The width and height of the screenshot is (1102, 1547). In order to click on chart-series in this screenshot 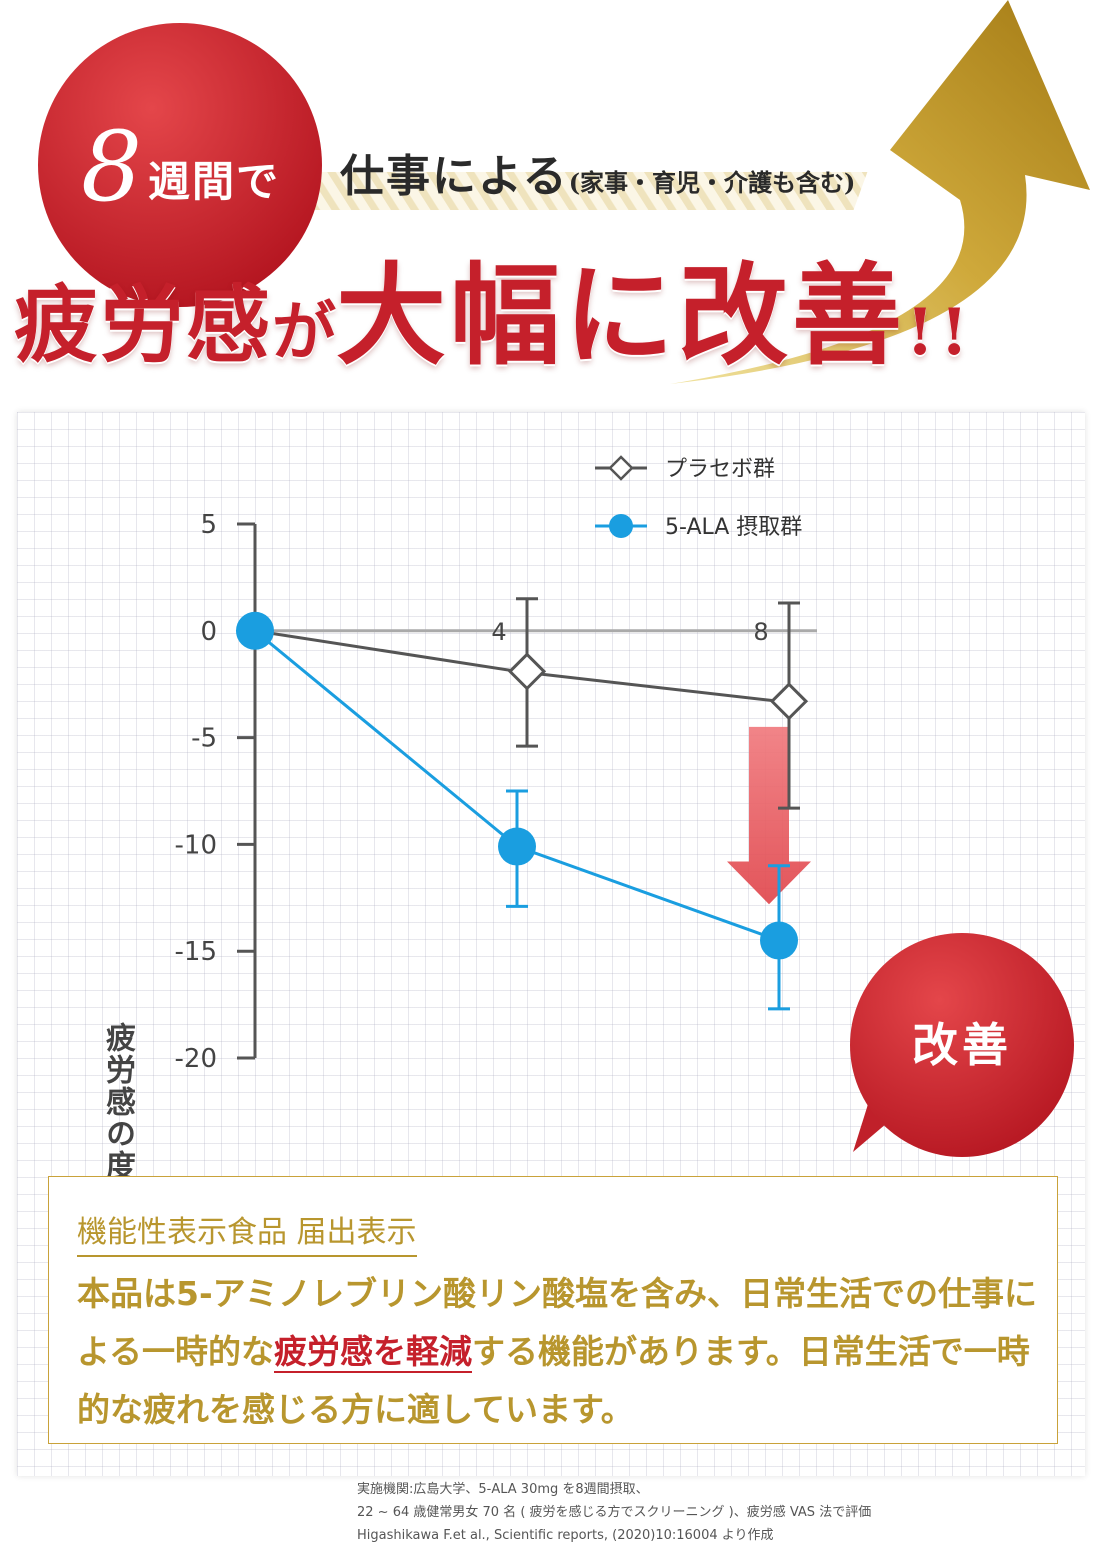, I will do `click(522, 804)`.